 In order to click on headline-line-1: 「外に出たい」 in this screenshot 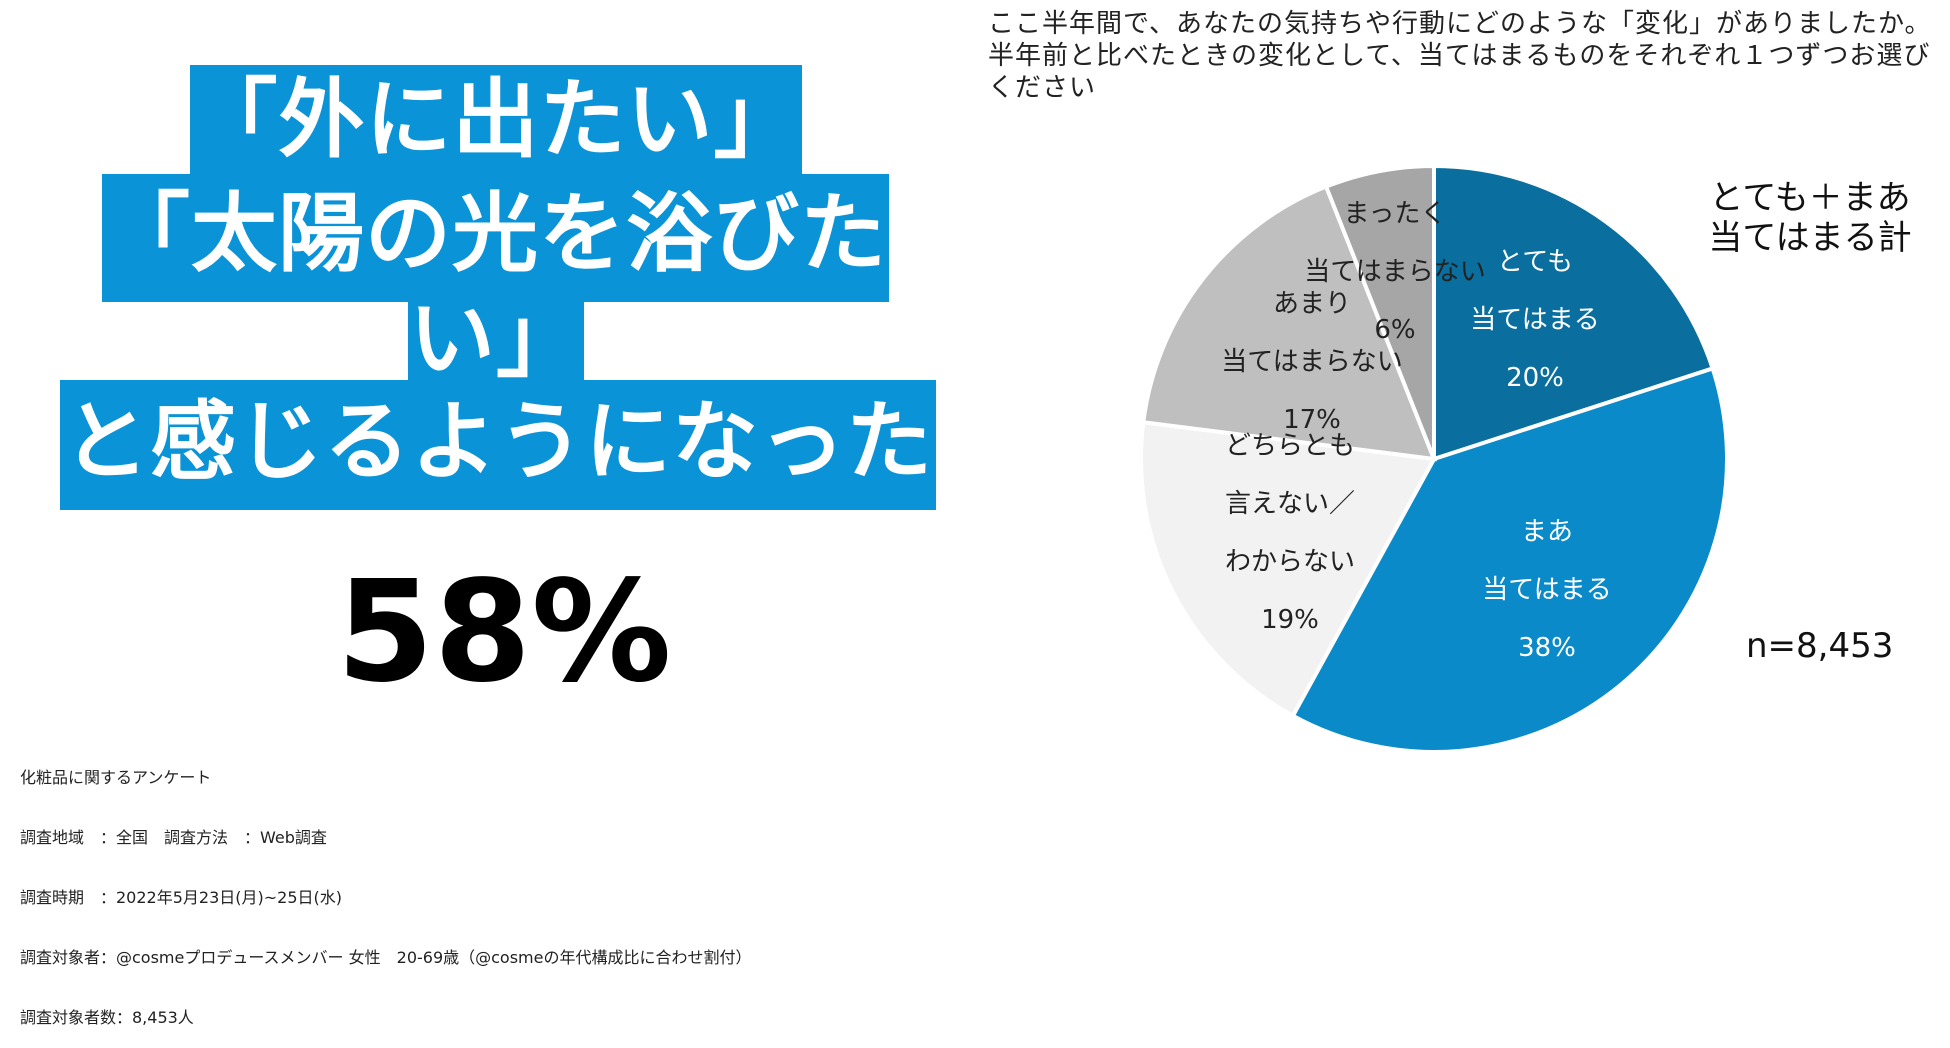, I will do `click(496, 120)`.